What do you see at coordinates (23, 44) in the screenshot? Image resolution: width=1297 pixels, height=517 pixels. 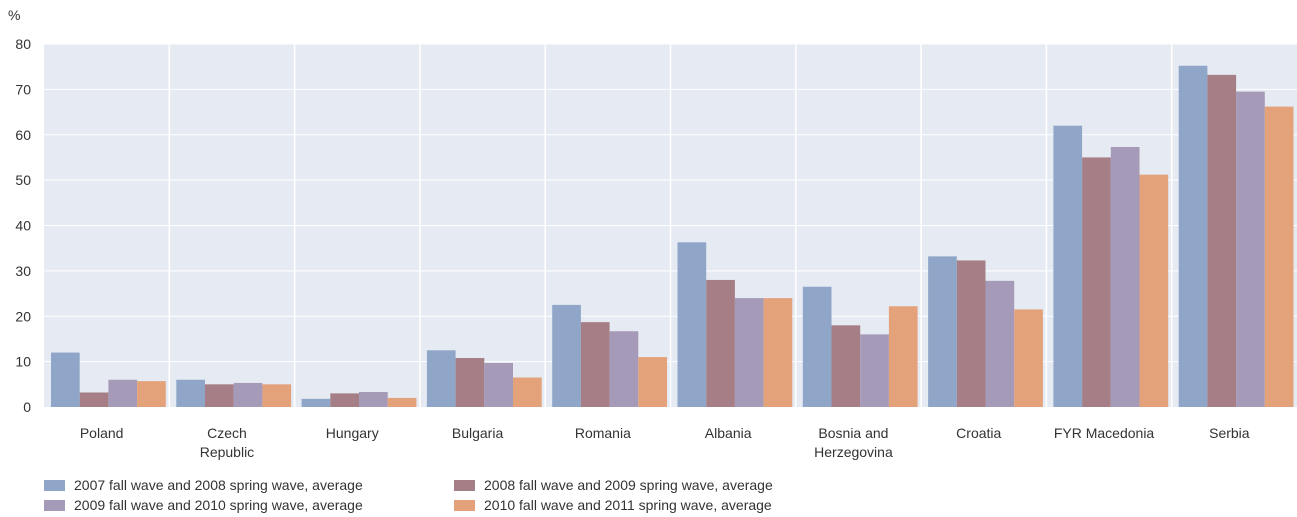 I see `y-tick-label: 80` at bounding box center [23, 44].